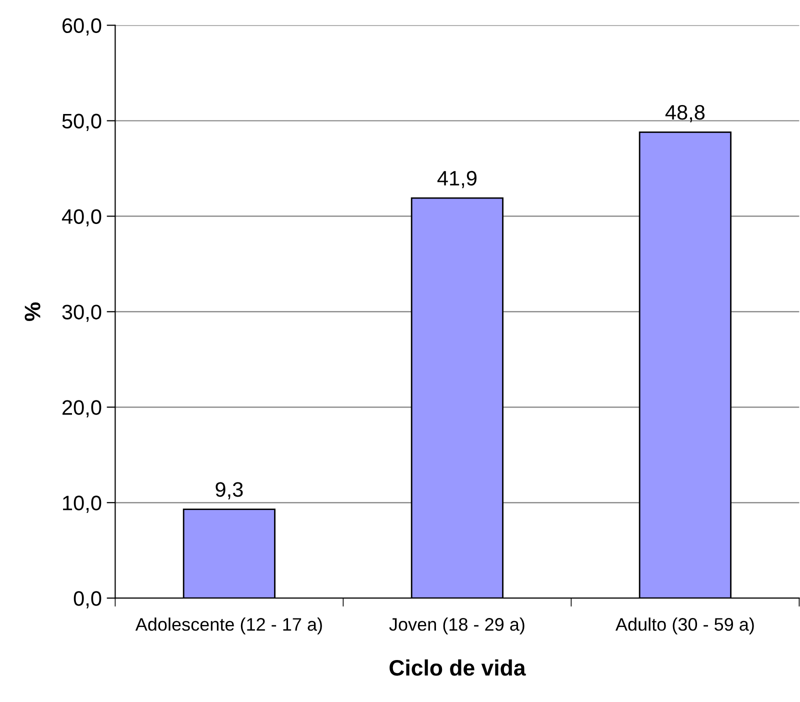 This screenshot has width=800, height=702. What do you see at coordinates (88, 599) in the screenshot?
I see `y-tick-label: 0,0` at bounding box center [88, 599].